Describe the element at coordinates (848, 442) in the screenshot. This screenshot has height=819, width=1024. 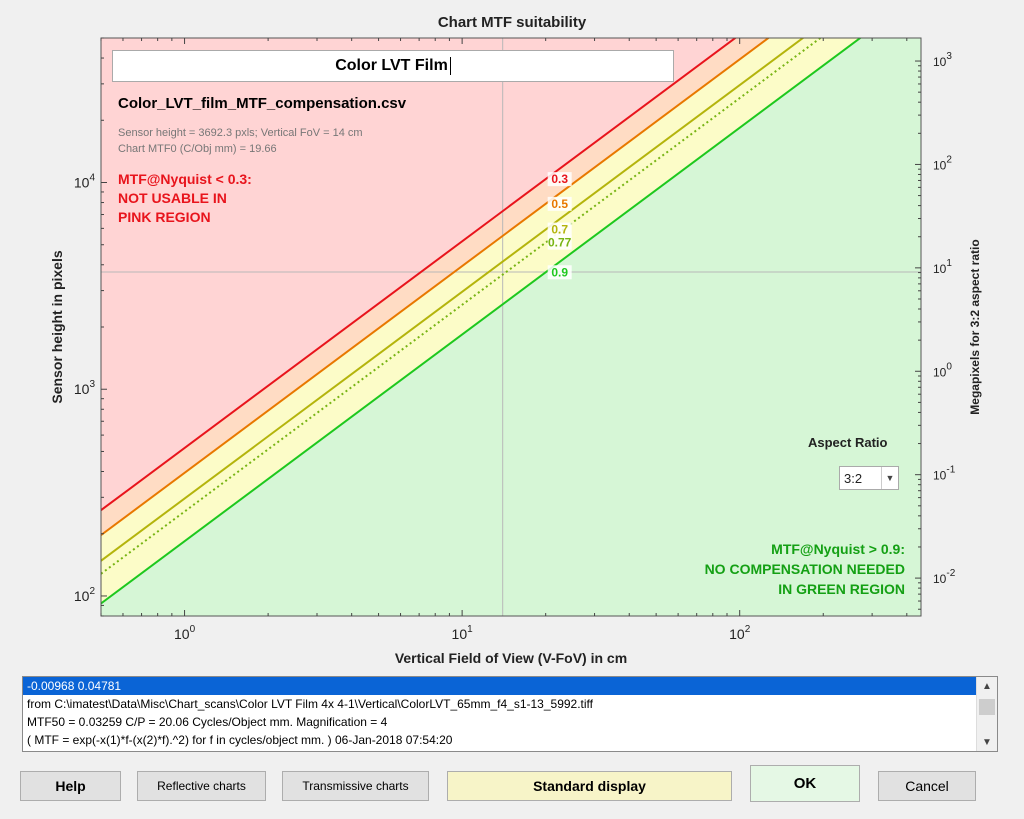
I see `aspect-ratio-label: Aspect Ratio` at that location.